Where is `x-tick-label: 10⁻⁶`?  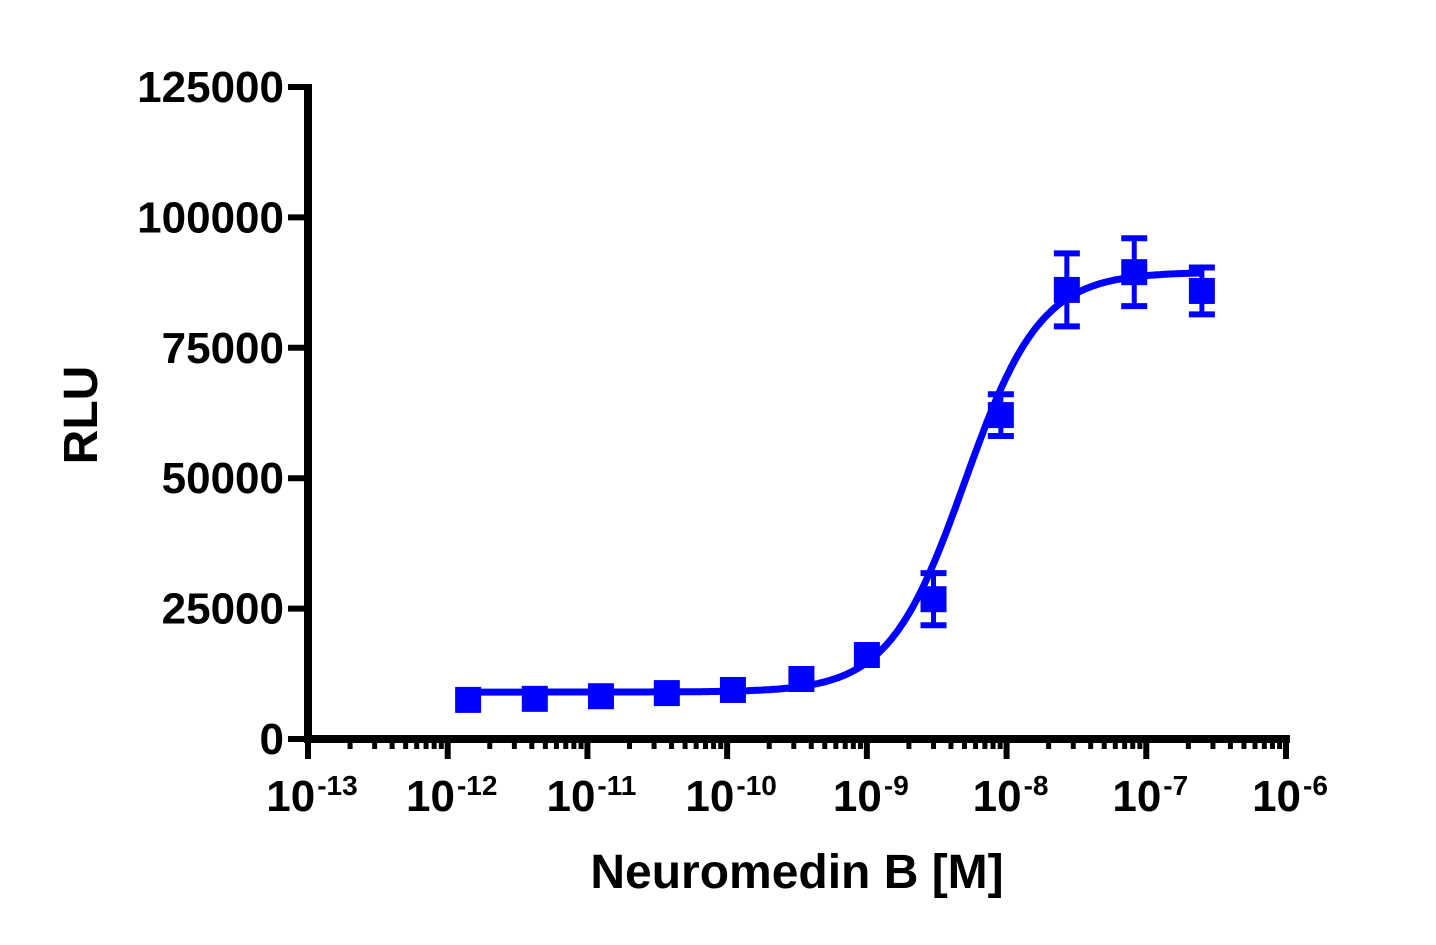 x-tick-label: 10⁻⁶ is located at coordinates (1290, 795).